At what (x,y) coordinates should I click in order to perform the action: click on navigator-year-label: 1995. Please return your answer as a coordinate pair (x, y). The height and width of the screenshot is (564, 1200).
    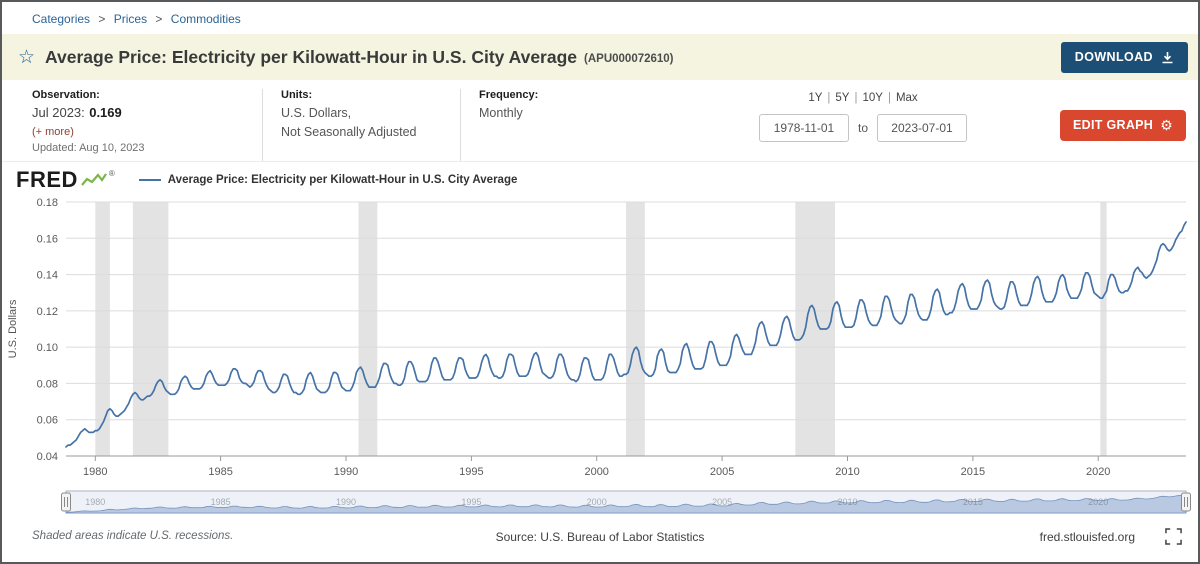
    Looking at the image, I should click on (471, 502).